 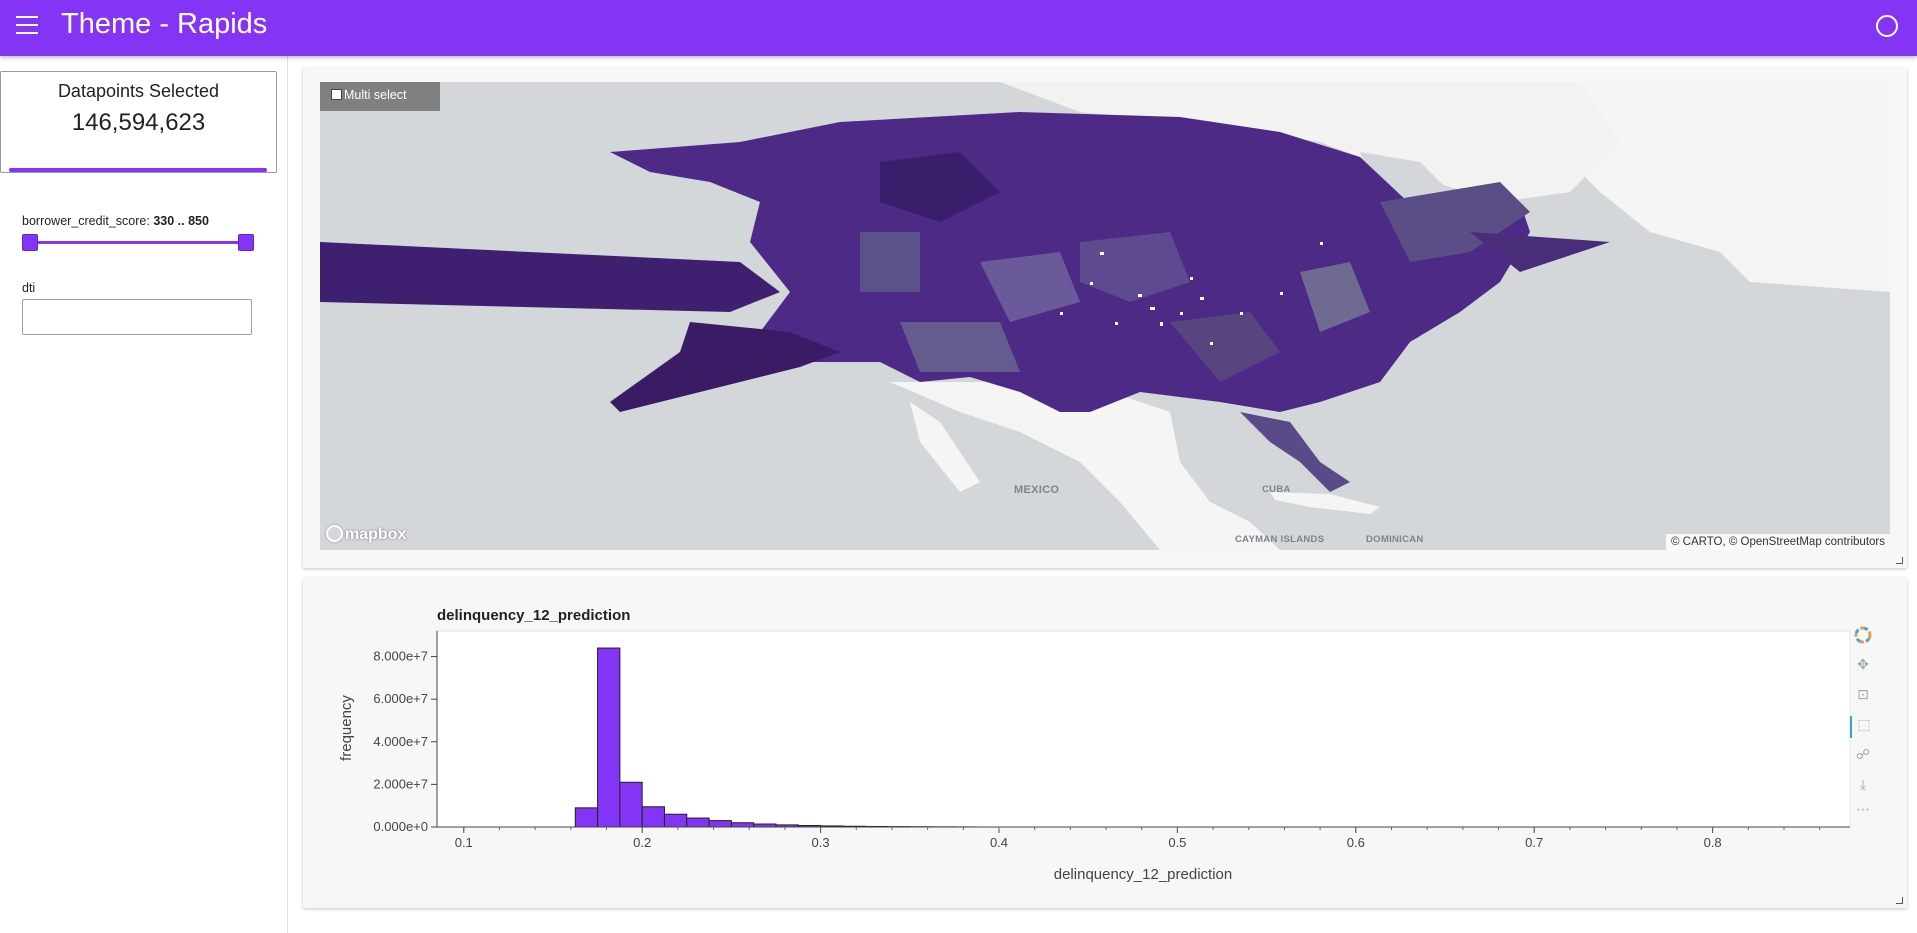 I want to click on x-tick-label: 0.7, so click(x=1534, y=842).